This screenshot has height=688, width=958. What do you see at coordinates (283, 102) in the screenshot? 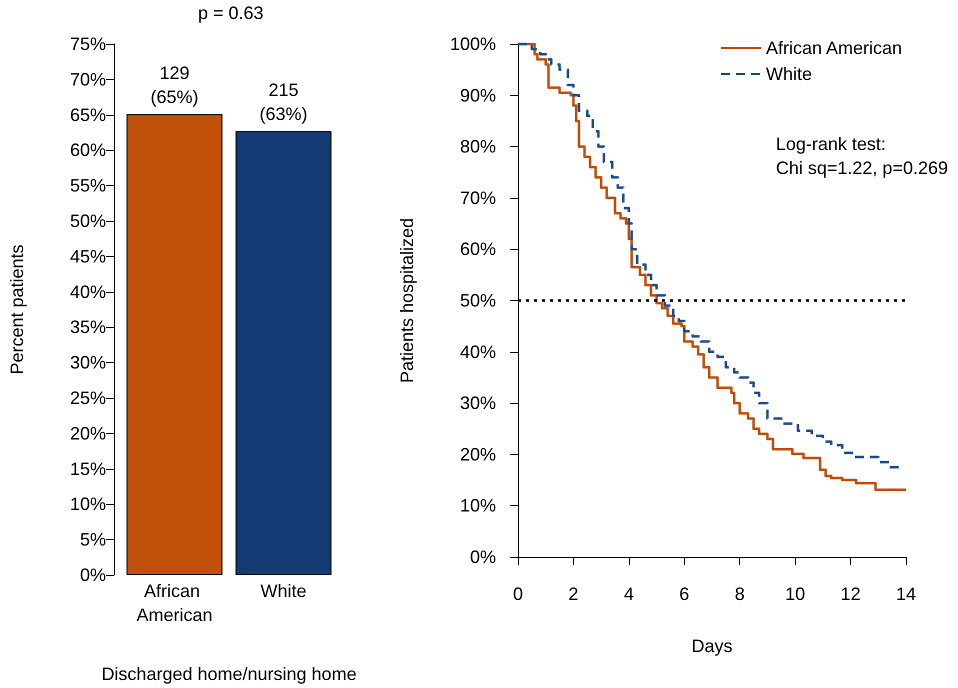
I see `data-label: 215 (63%)` at bounding box center [283, 102].